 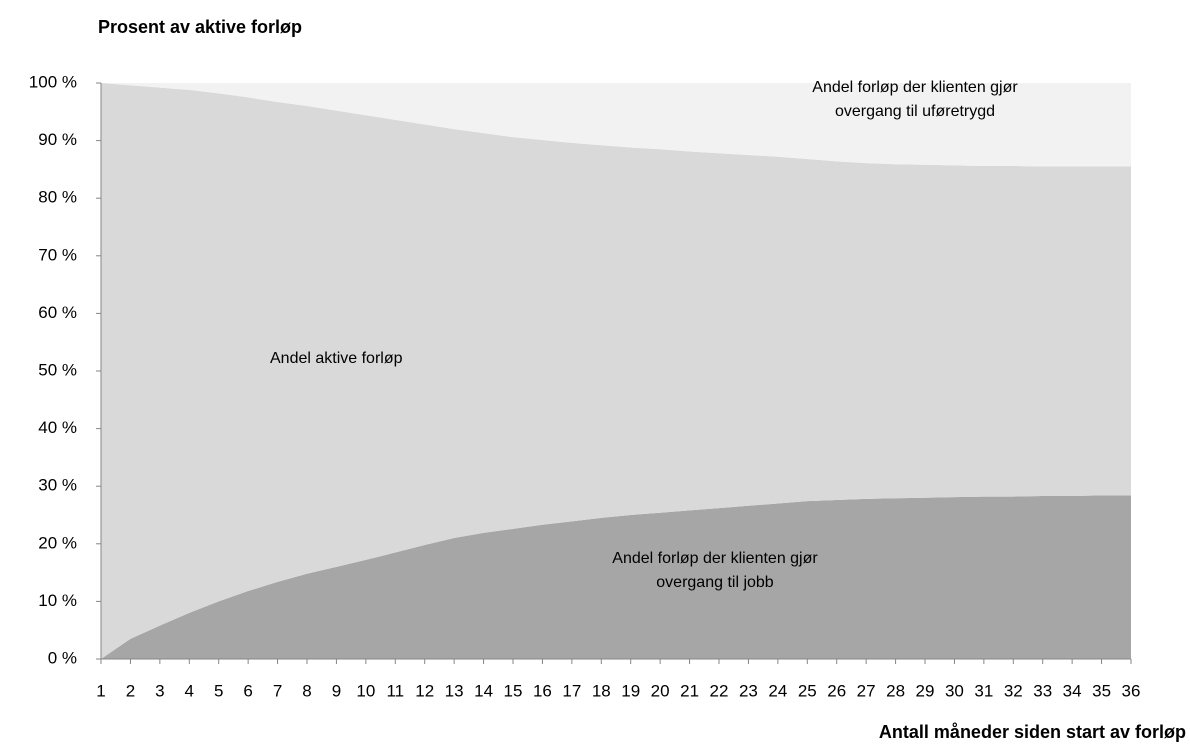 I want to click on x-tick-label: 20, so click(x=660, y=690).